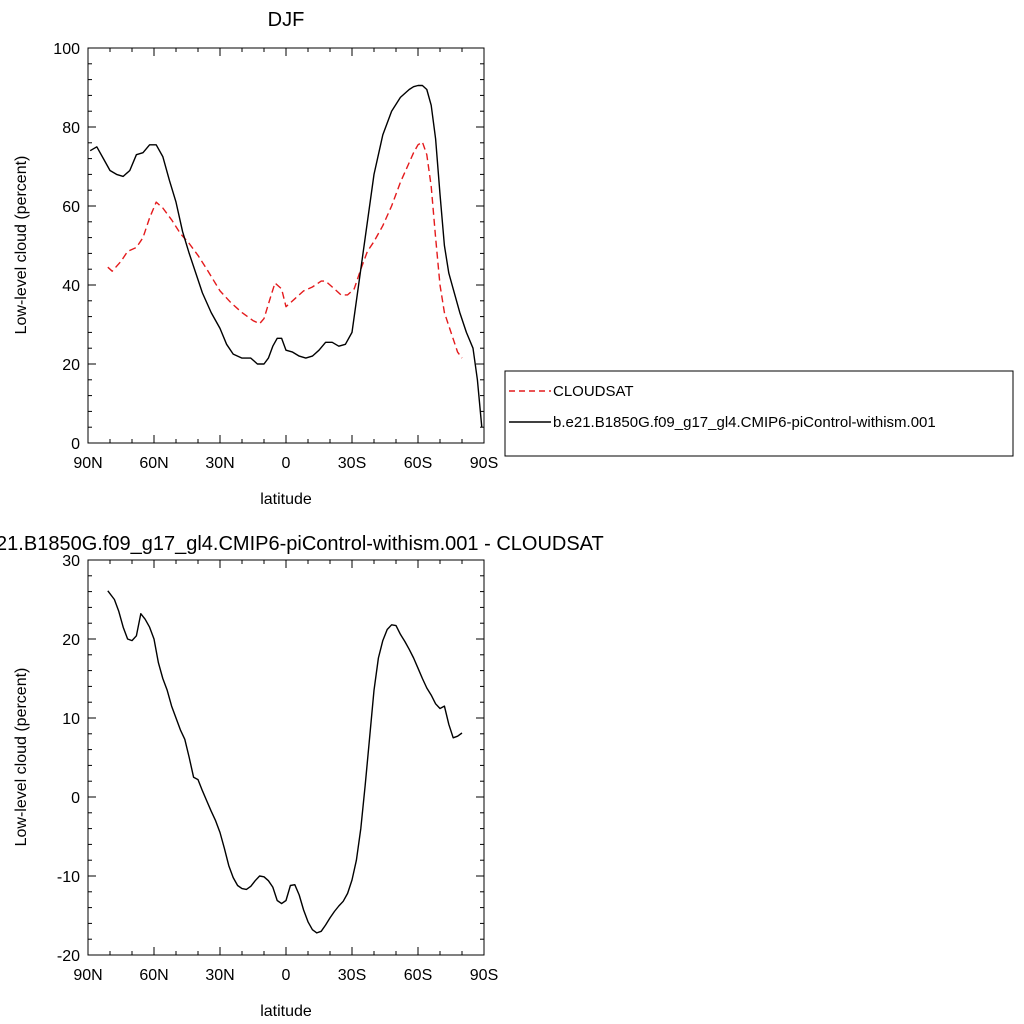  I want to click on y-tick-label: 30, so click(71, 561).